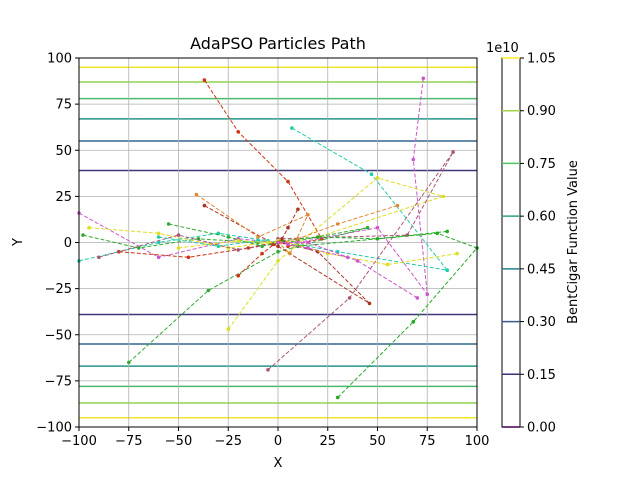  Describe the element at coordinates (63, 151) in the screenshot. I see `y-tick-label: 50` at that location.